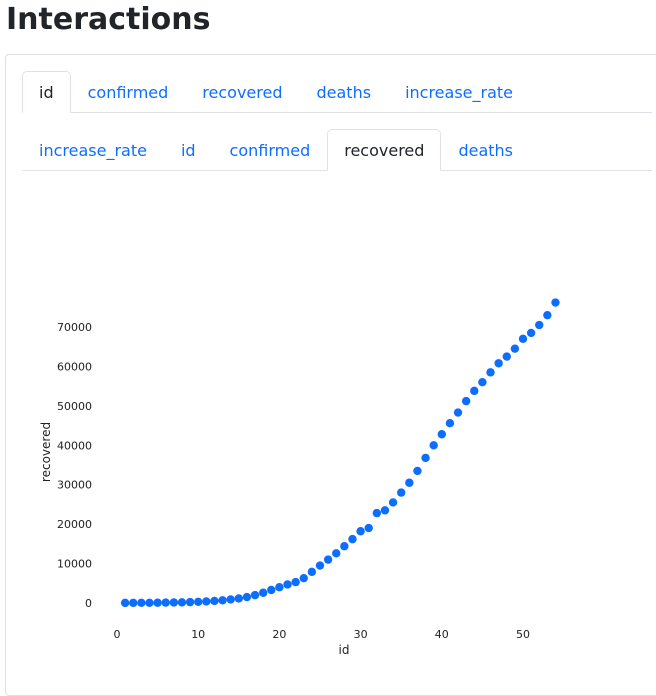 This screenshot has height=696, width=656. Describe the element at coordinates (523, 634) in the screenshot. I see `x-tick-label: 50` at that location.